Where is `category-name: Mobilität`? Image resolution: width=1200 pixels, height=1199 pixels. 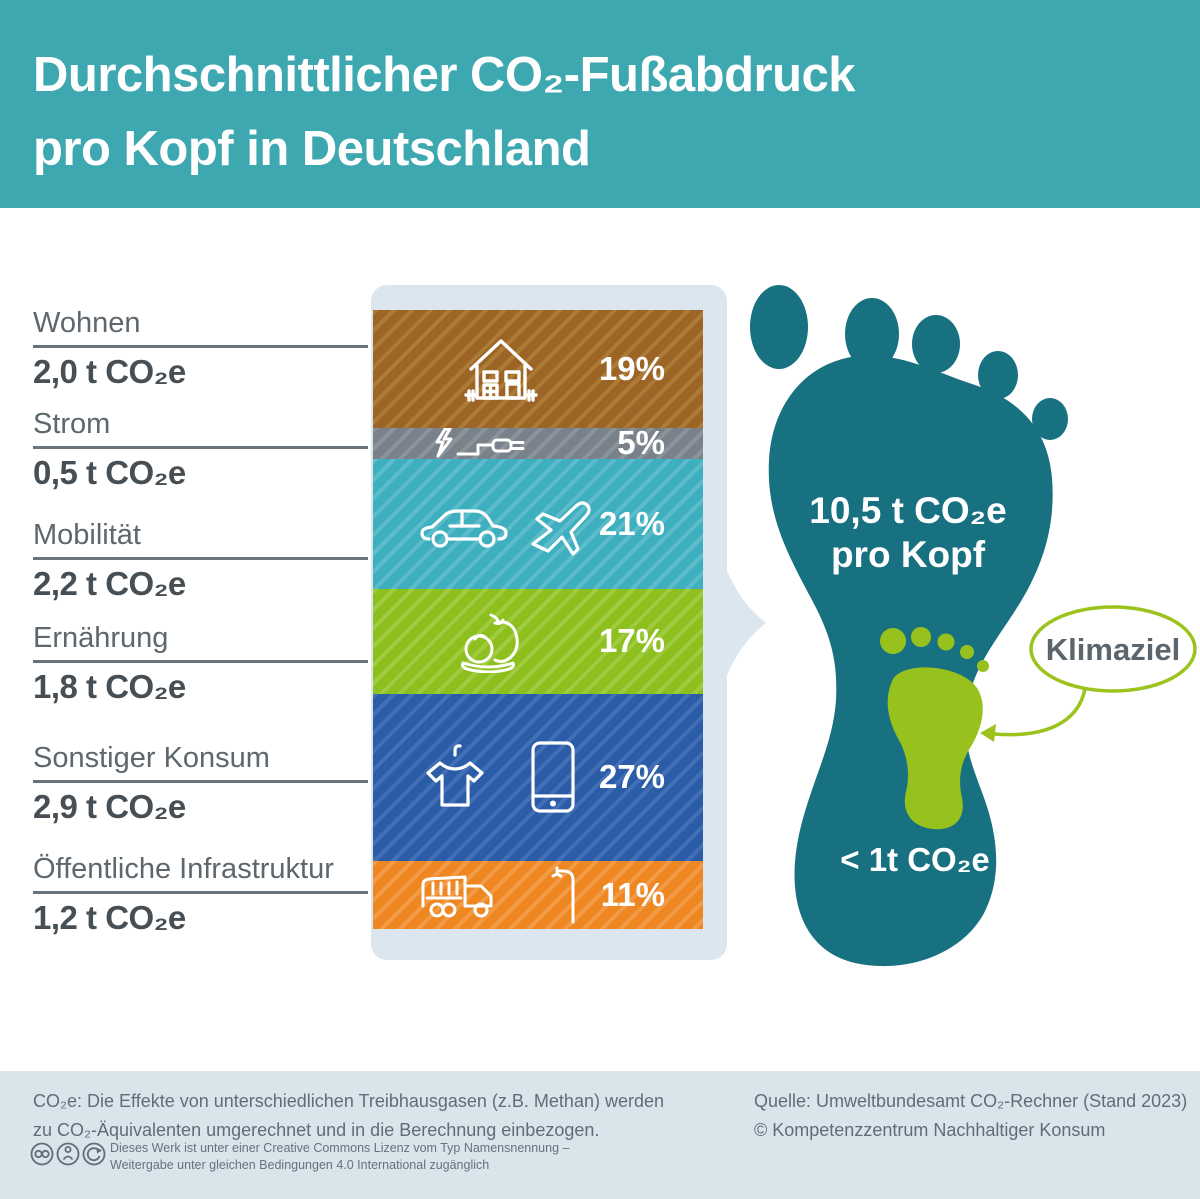 category-name: Mobilität is located at coordinates (87, 535).